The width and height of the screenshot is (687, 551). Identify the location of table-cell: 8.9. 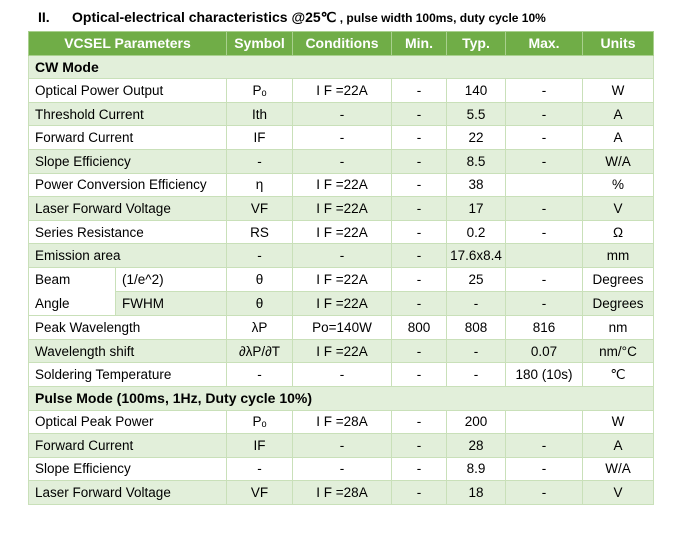
(476, 469).